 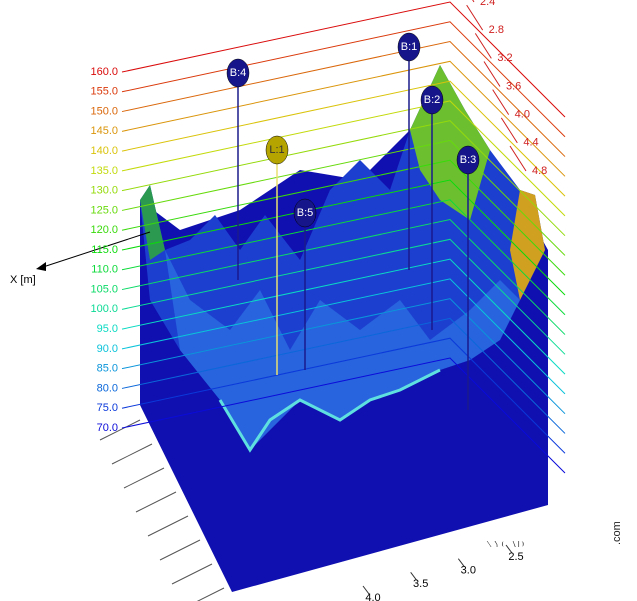 I want to click on z-tick-label: 145.0, so click(x=104, y=131).